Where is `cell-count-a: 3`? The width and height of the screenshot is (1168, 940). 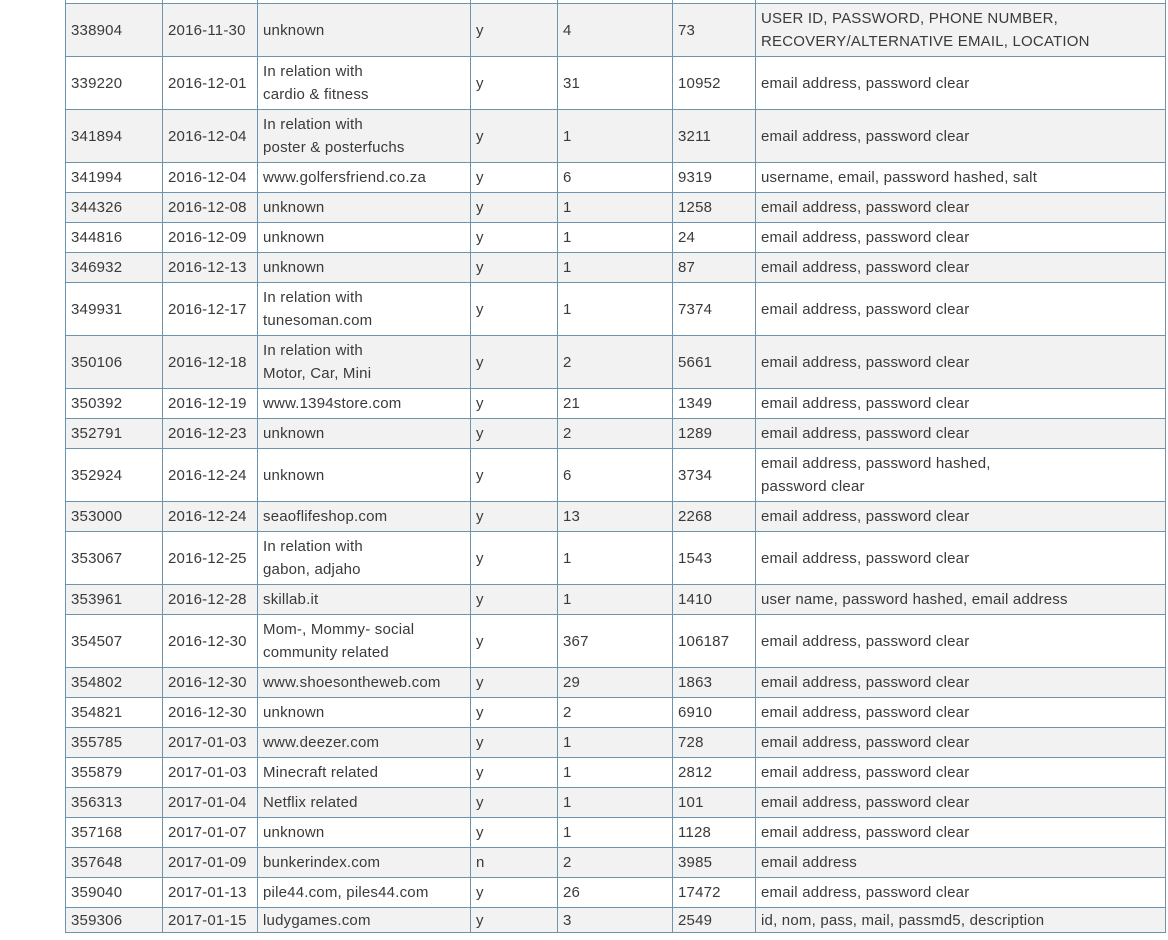
cell-count-a: 3 is located at coordinates (615, 920).